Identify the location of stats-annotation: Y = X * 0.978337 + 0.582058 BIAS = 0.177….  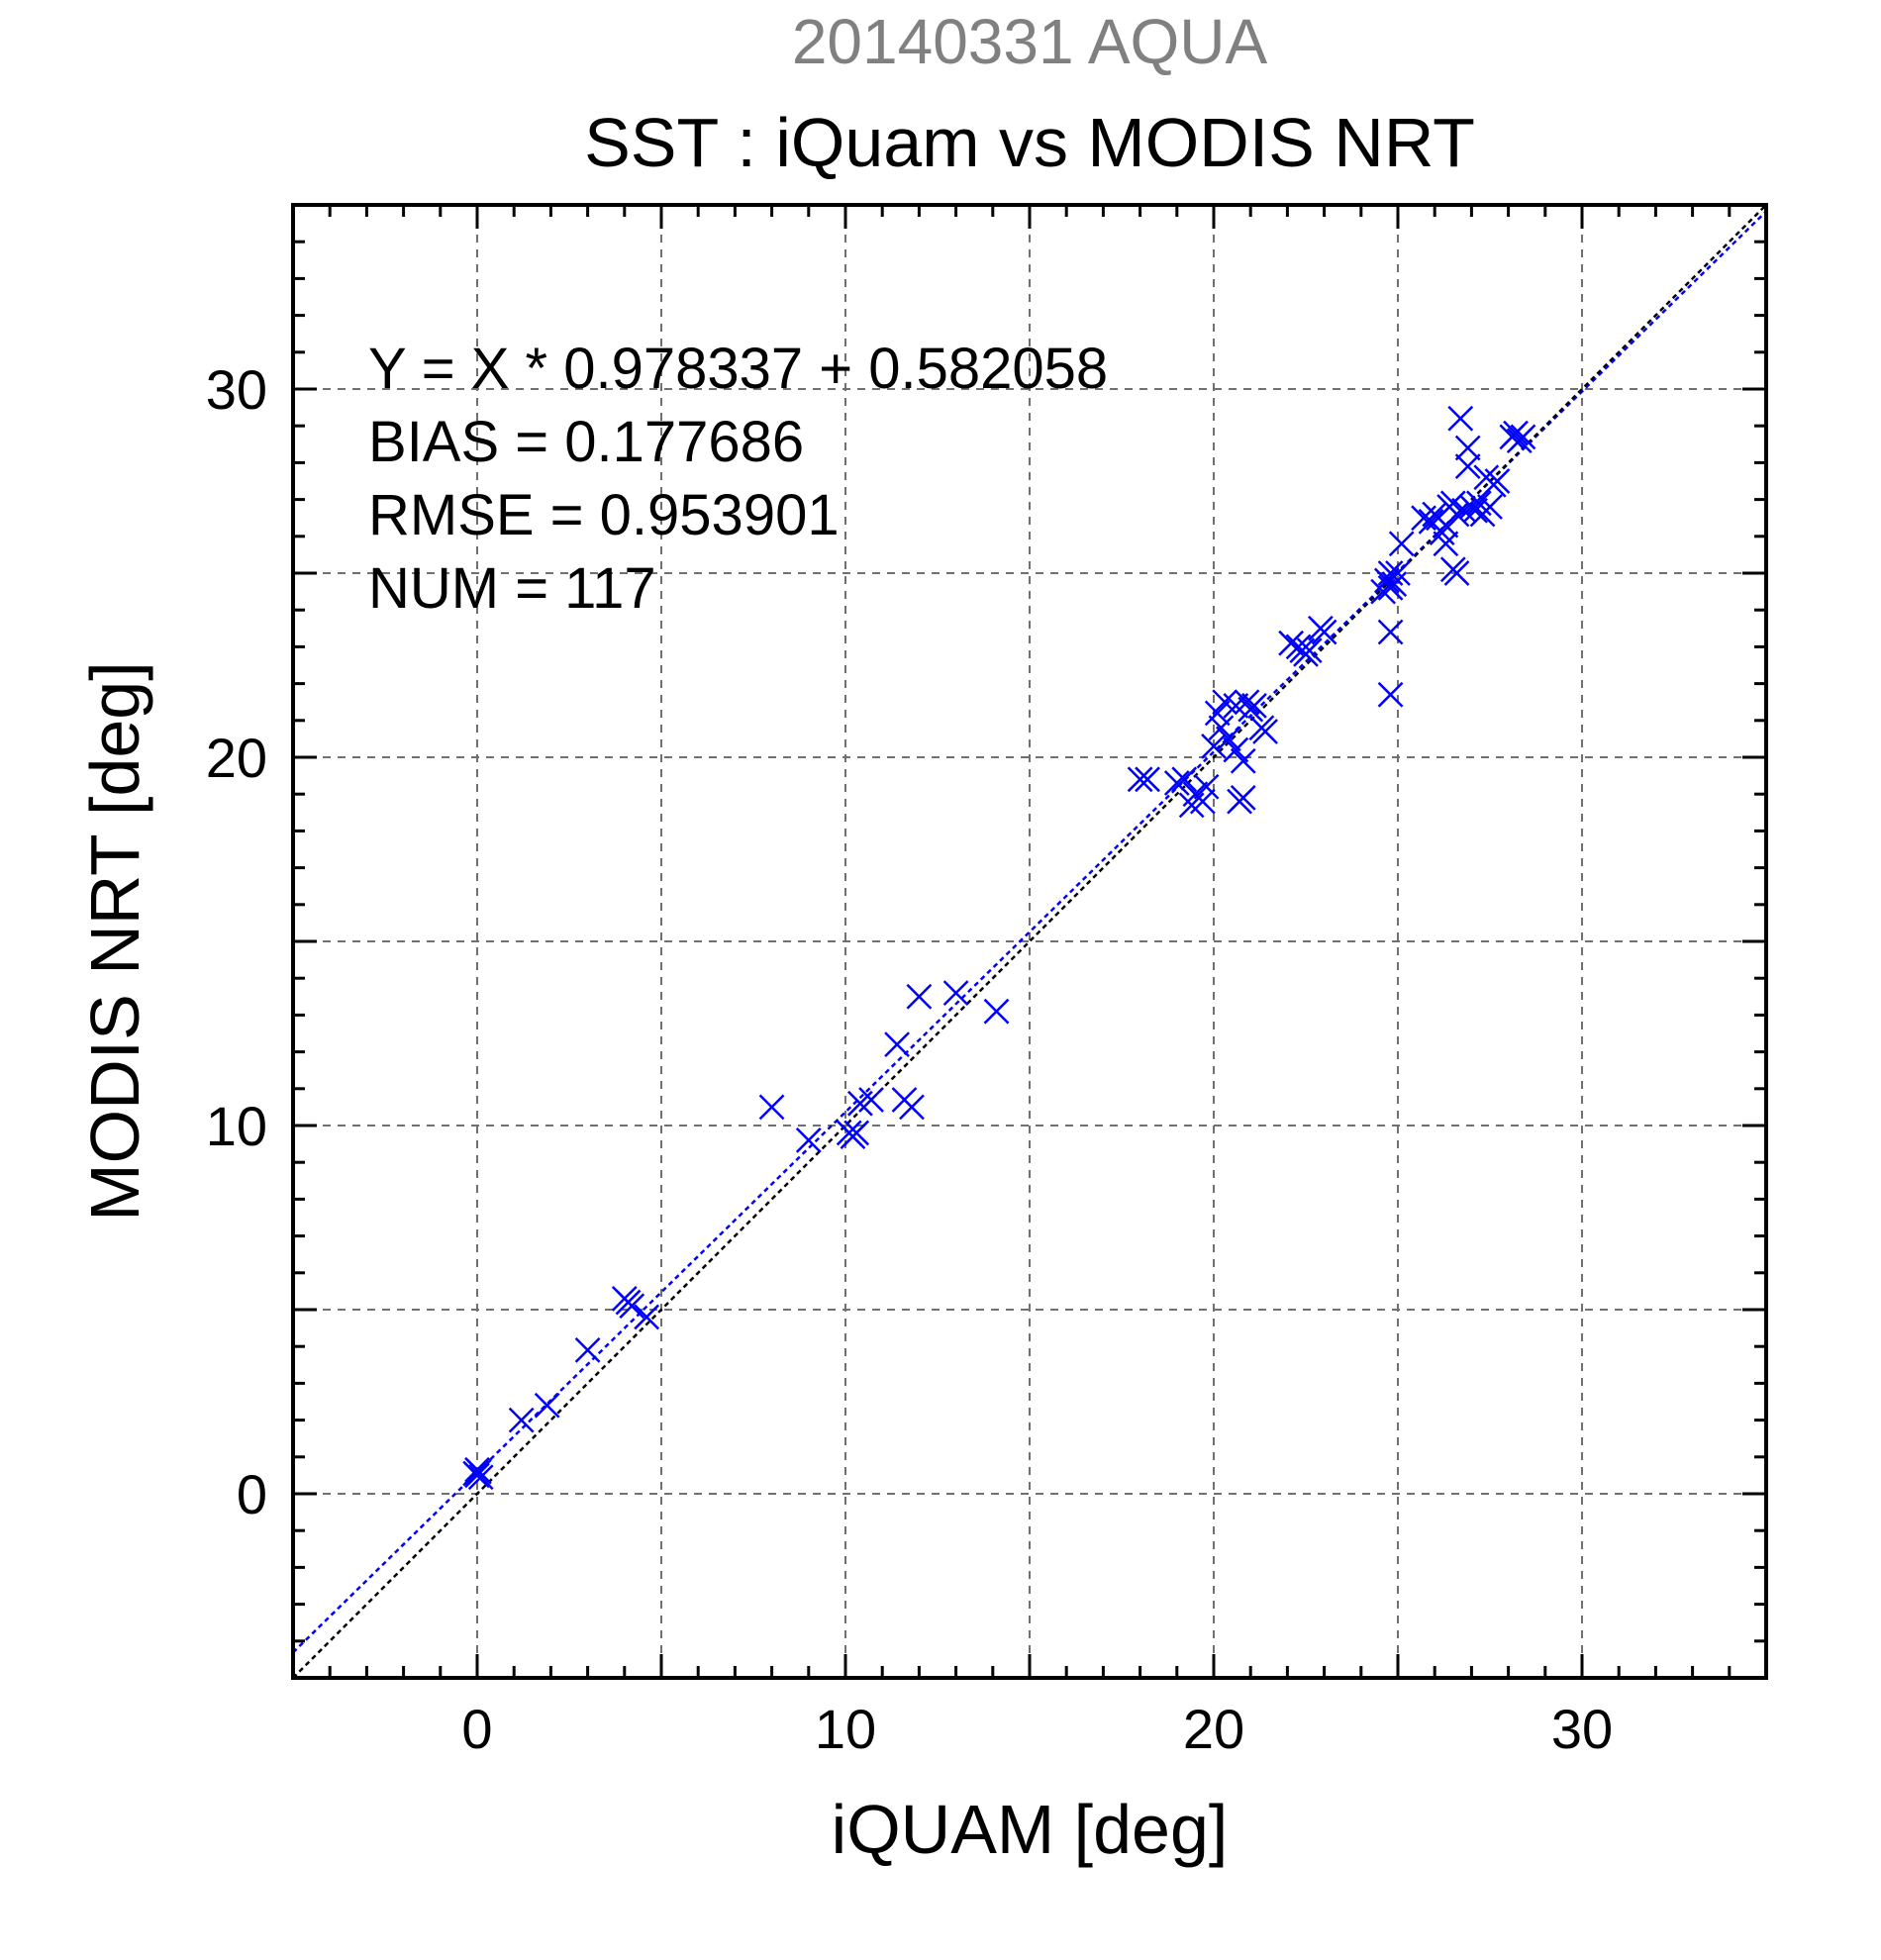
(738, 479).